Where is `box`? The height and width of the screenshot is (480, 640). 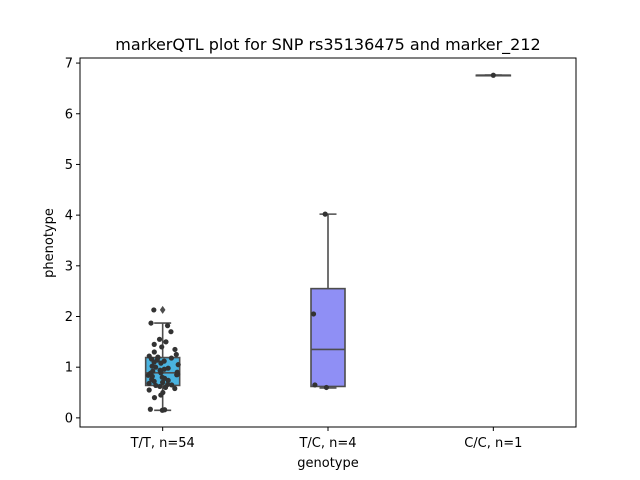 box is located at coordinates (328, 337).